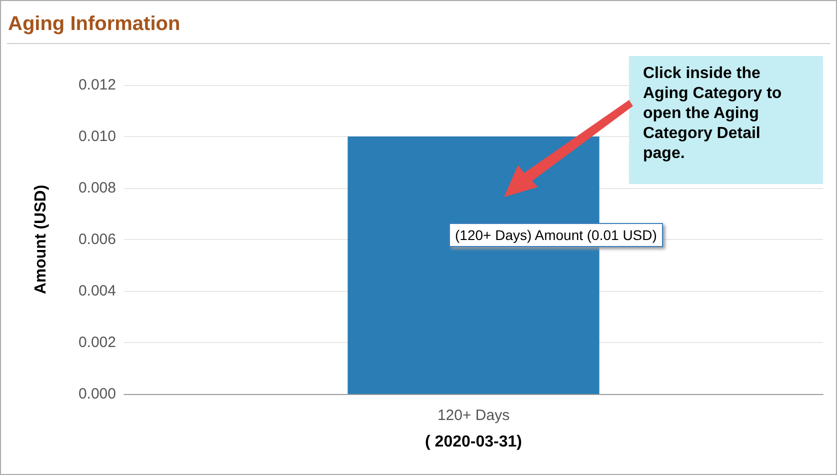 The width and height of the screenshot is (837, 475). Describe the element at coordinates (726, 120) in the screenshot. I see `callout-box: Click inside the Aging Category to open the Aging Category Detail page.` at that location.